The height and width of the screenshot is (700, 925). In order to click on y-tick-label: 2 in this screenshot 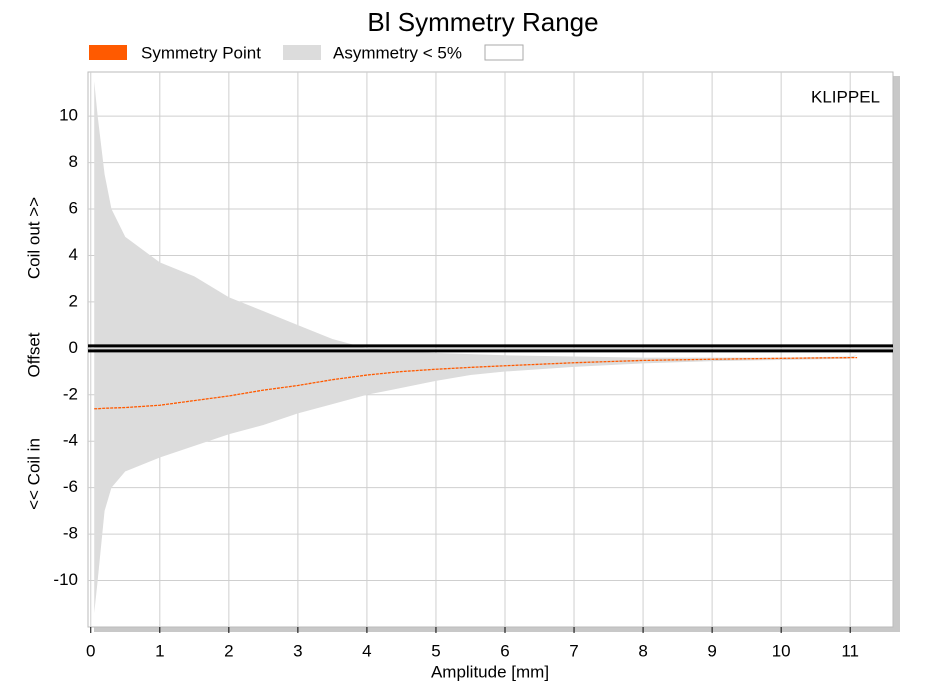, I will do `click(73, 300)`.